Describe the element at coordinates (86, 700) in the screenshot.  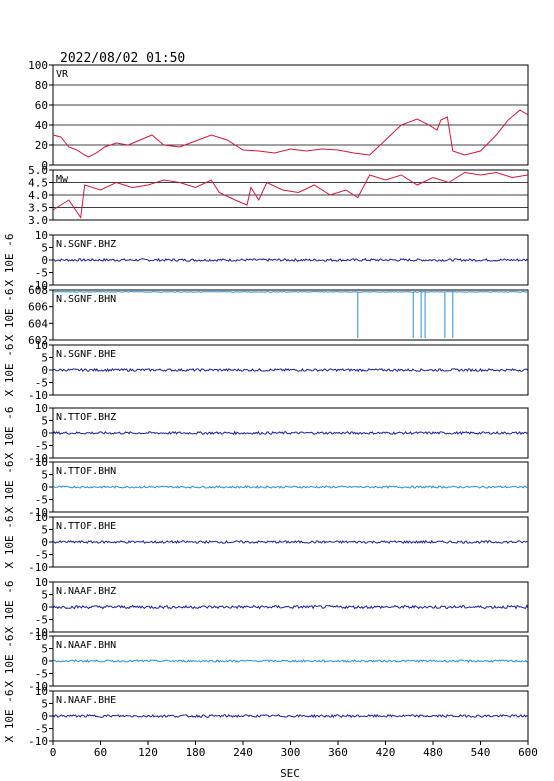
I see `panel-label: N.NAAF.BHE` at that location.